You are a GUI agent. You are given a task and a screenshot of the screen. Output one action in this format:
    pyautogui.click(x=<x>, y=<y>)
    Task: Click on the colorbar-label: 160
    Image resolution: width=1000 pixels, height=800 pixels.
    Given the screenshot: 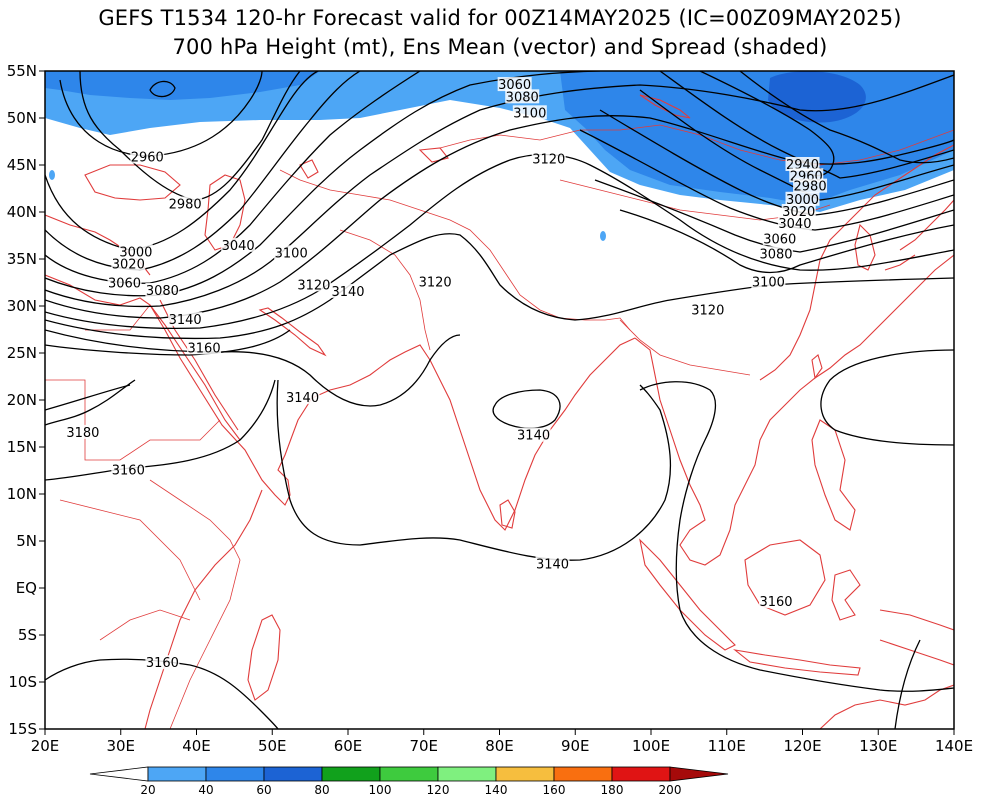 What is the action you would take?
    pyautogui.click(x=554, y=790)
    